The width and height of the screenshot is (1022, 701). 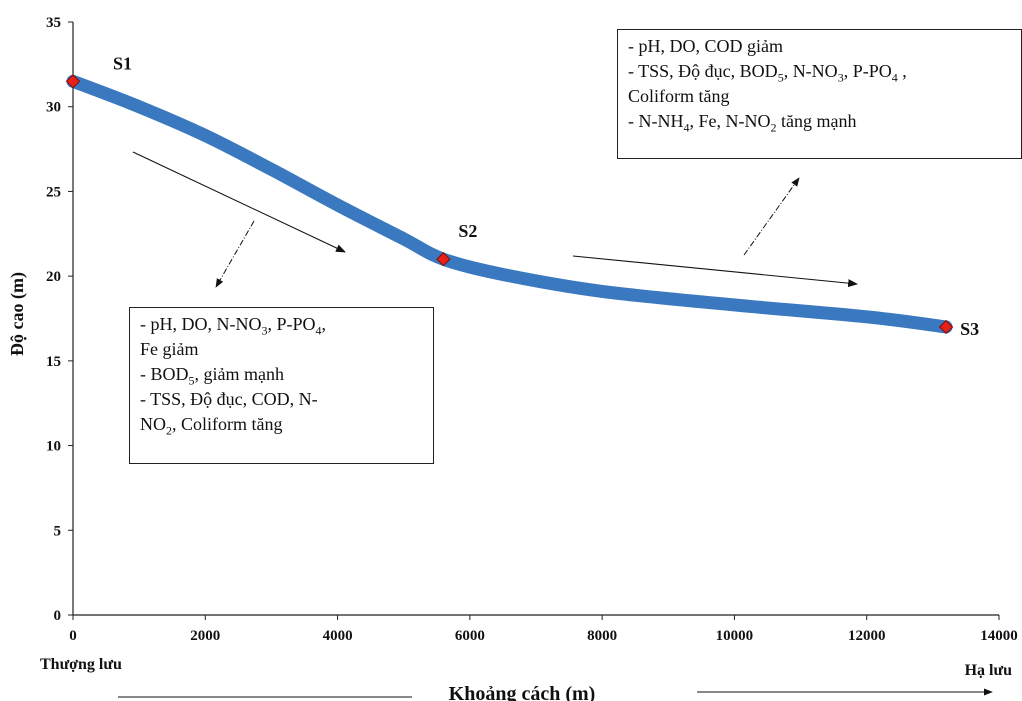 I want to click on x-tick-label: 4000, so click(x=338, y=636).